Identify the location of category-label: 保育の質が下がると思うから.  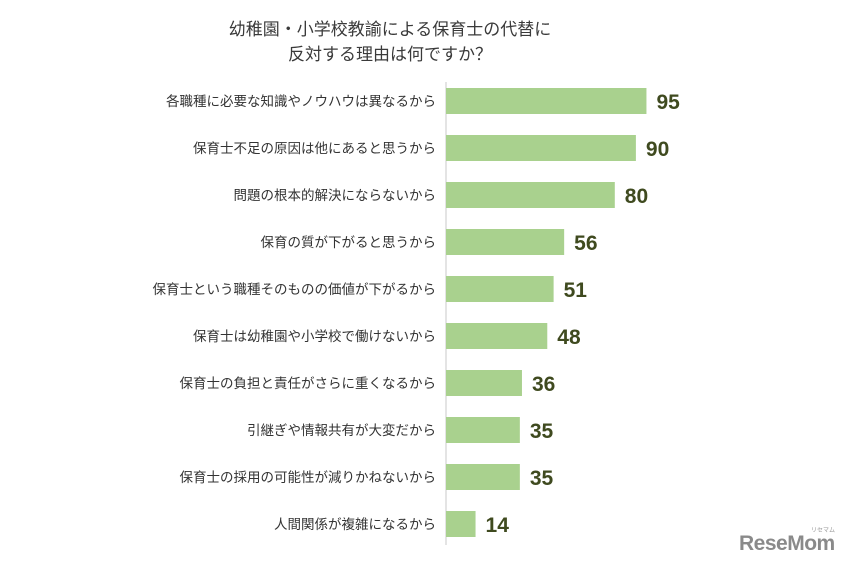
(349, 243).